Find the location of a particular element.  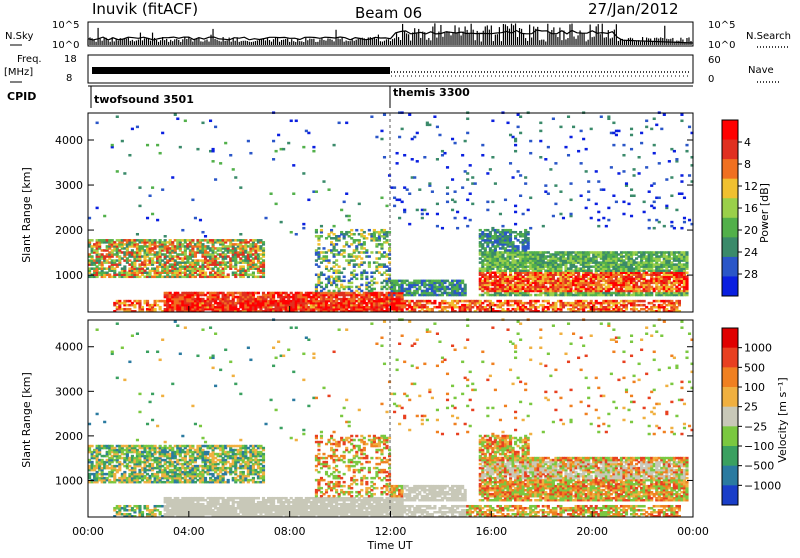

nsearch-tick-bottom: 10^0 is located at coordinates (721, 45).